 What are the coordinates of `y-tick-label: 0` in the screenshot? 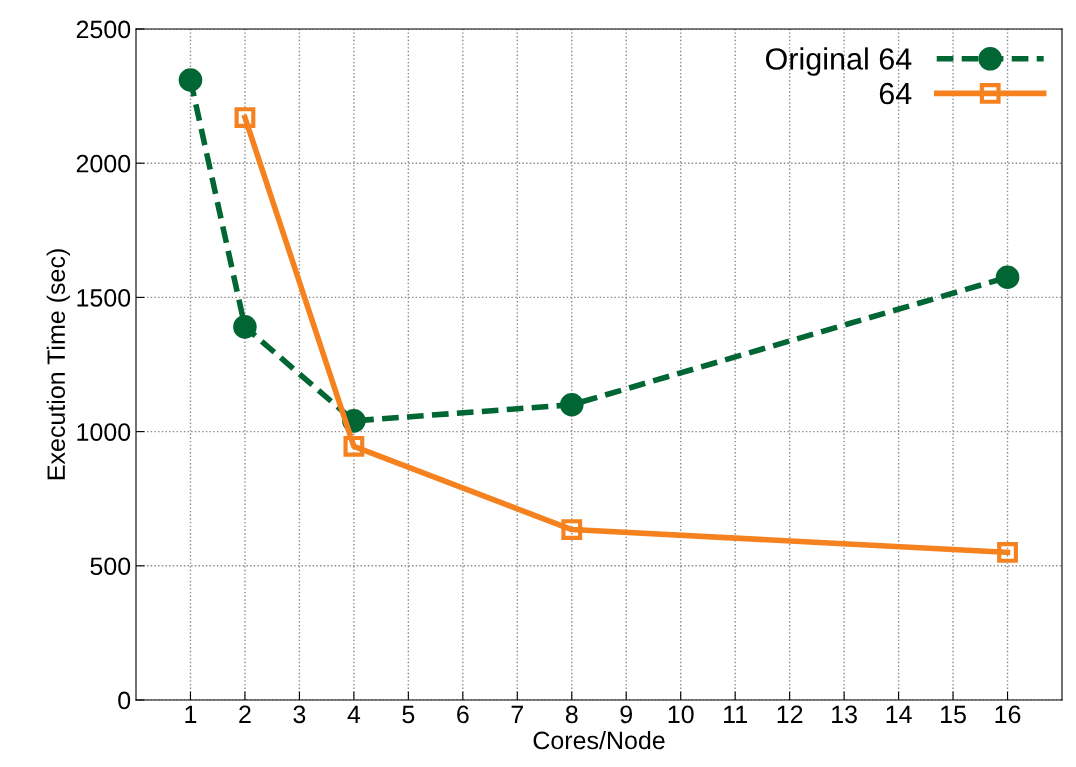 It's located at (124, 700).